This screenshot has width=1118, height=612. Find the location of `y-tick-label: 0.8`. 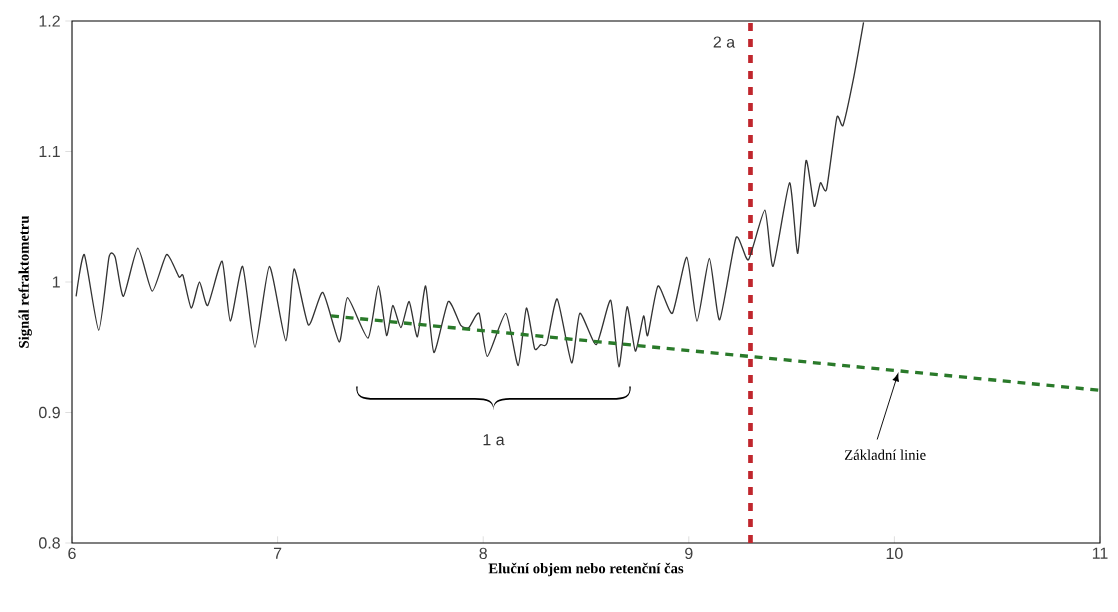

y-tick-label: 0.8 is located at coordinates (49, 543).